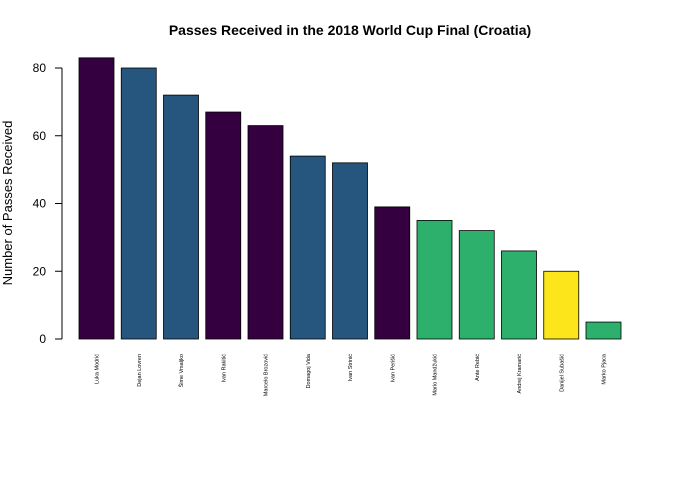 The height and width of the screenshot is (500, 700). I want to click on y-axis-label: Number of Passes Received, so click(7, 203).